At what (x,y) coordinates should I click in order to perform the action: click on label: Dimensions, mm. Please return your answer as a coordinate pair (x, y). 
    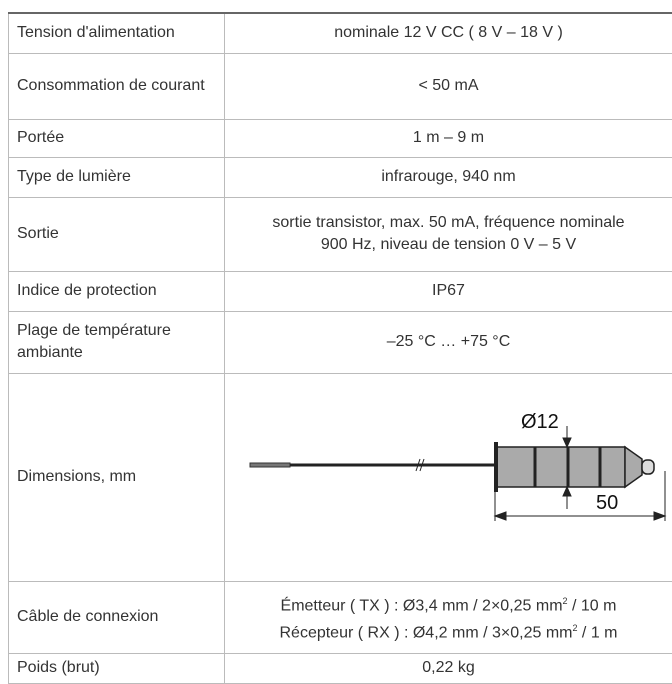
    Looking at the image, I should click on (117, 477).